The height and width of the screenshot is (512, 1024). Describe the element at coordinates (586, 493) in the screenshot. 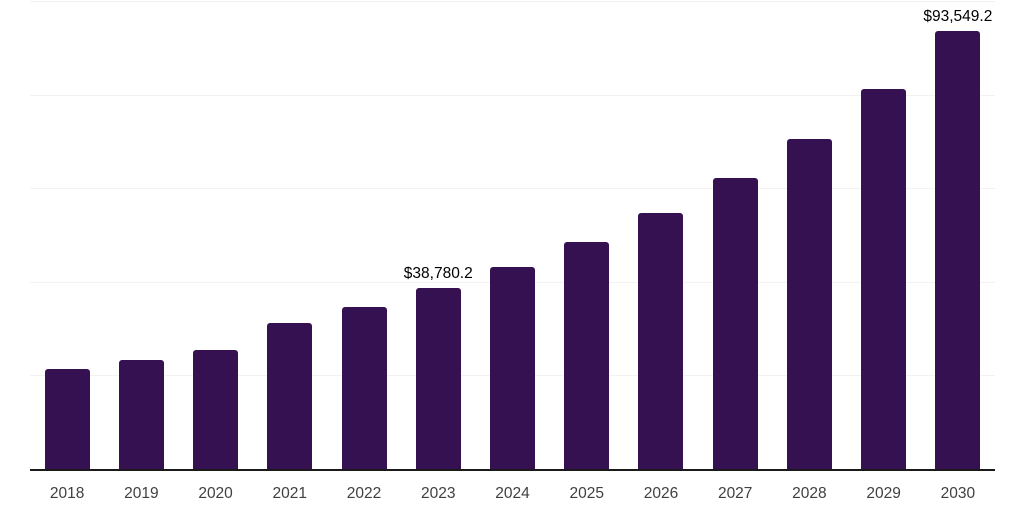

I see `x-axis-label-2025: 2025` at that location.